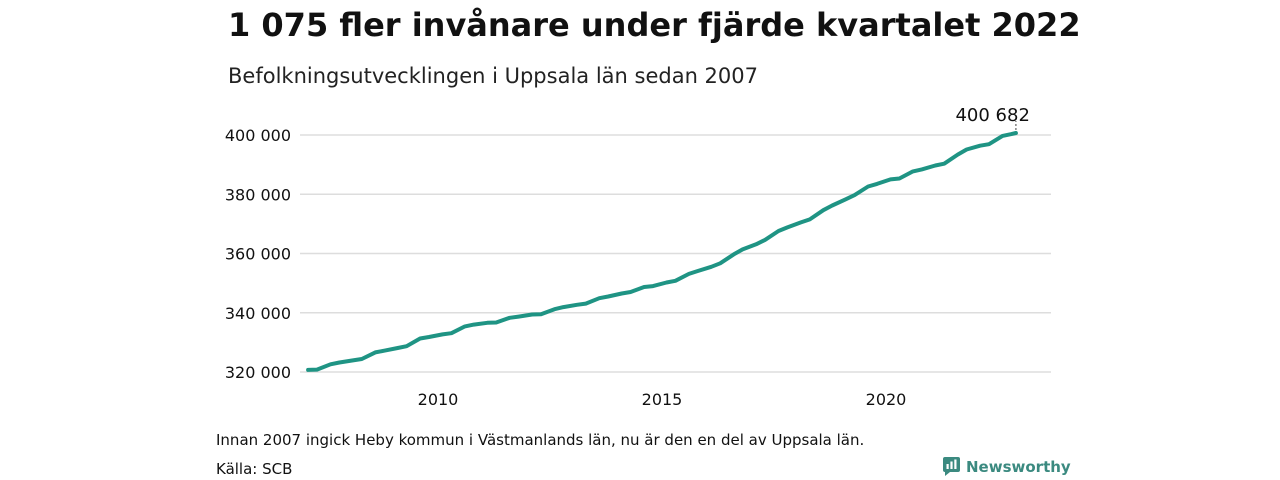 The width and height of the screenshot is (1280, 480). I want to click on y-tick-label: 320 000, so click(258, 372).